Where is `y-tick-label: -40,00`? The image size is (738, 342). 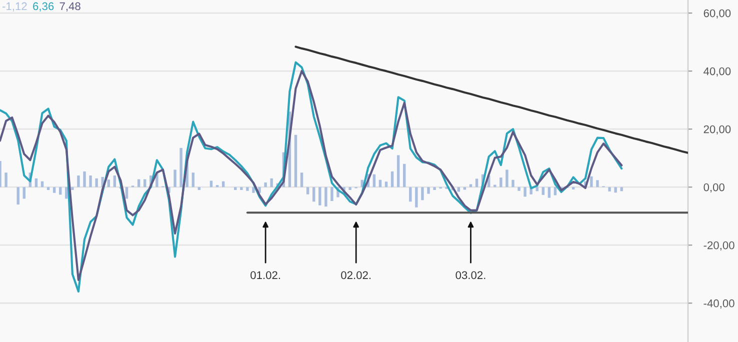 y-tick-label: -40,00 is located at coordinates (719, 304).